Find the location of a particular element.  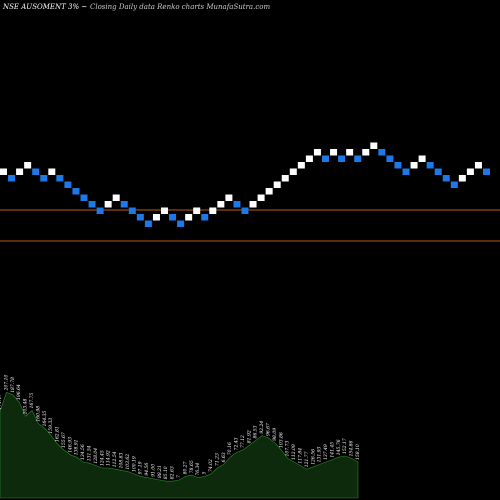

volume-label: 162.81 is located at coordinates (58, 434).